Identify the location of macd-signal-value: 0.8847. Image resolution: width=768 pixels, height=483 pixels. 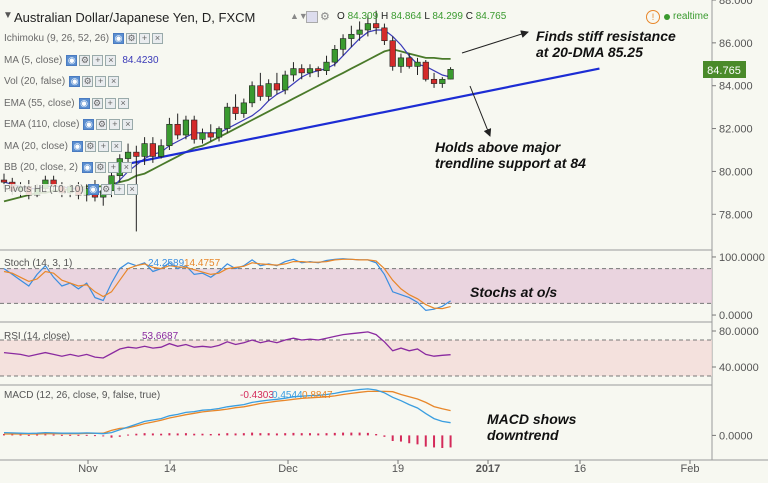
(317, 395).